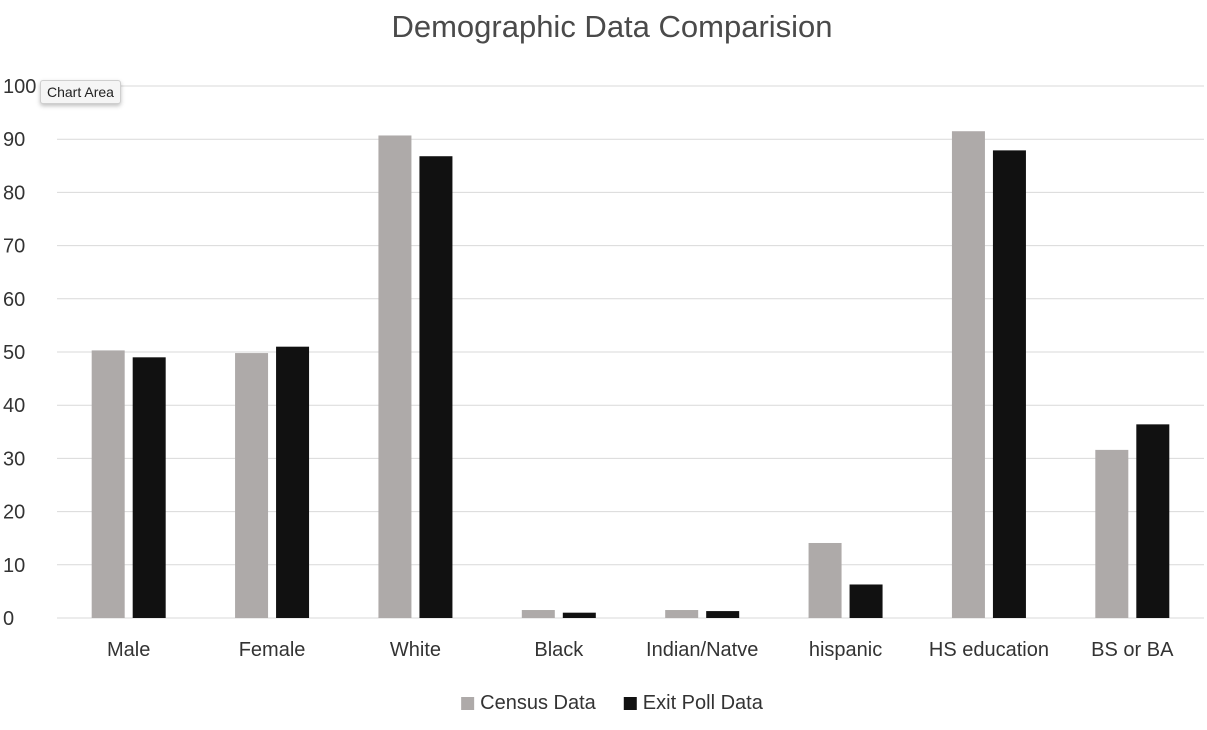 This screenshot has height=730, width=1207. What do you see at coordinates (252, 485) in the screenshot?
I see `bar-census-data-female` at bounding box center [252, 485].